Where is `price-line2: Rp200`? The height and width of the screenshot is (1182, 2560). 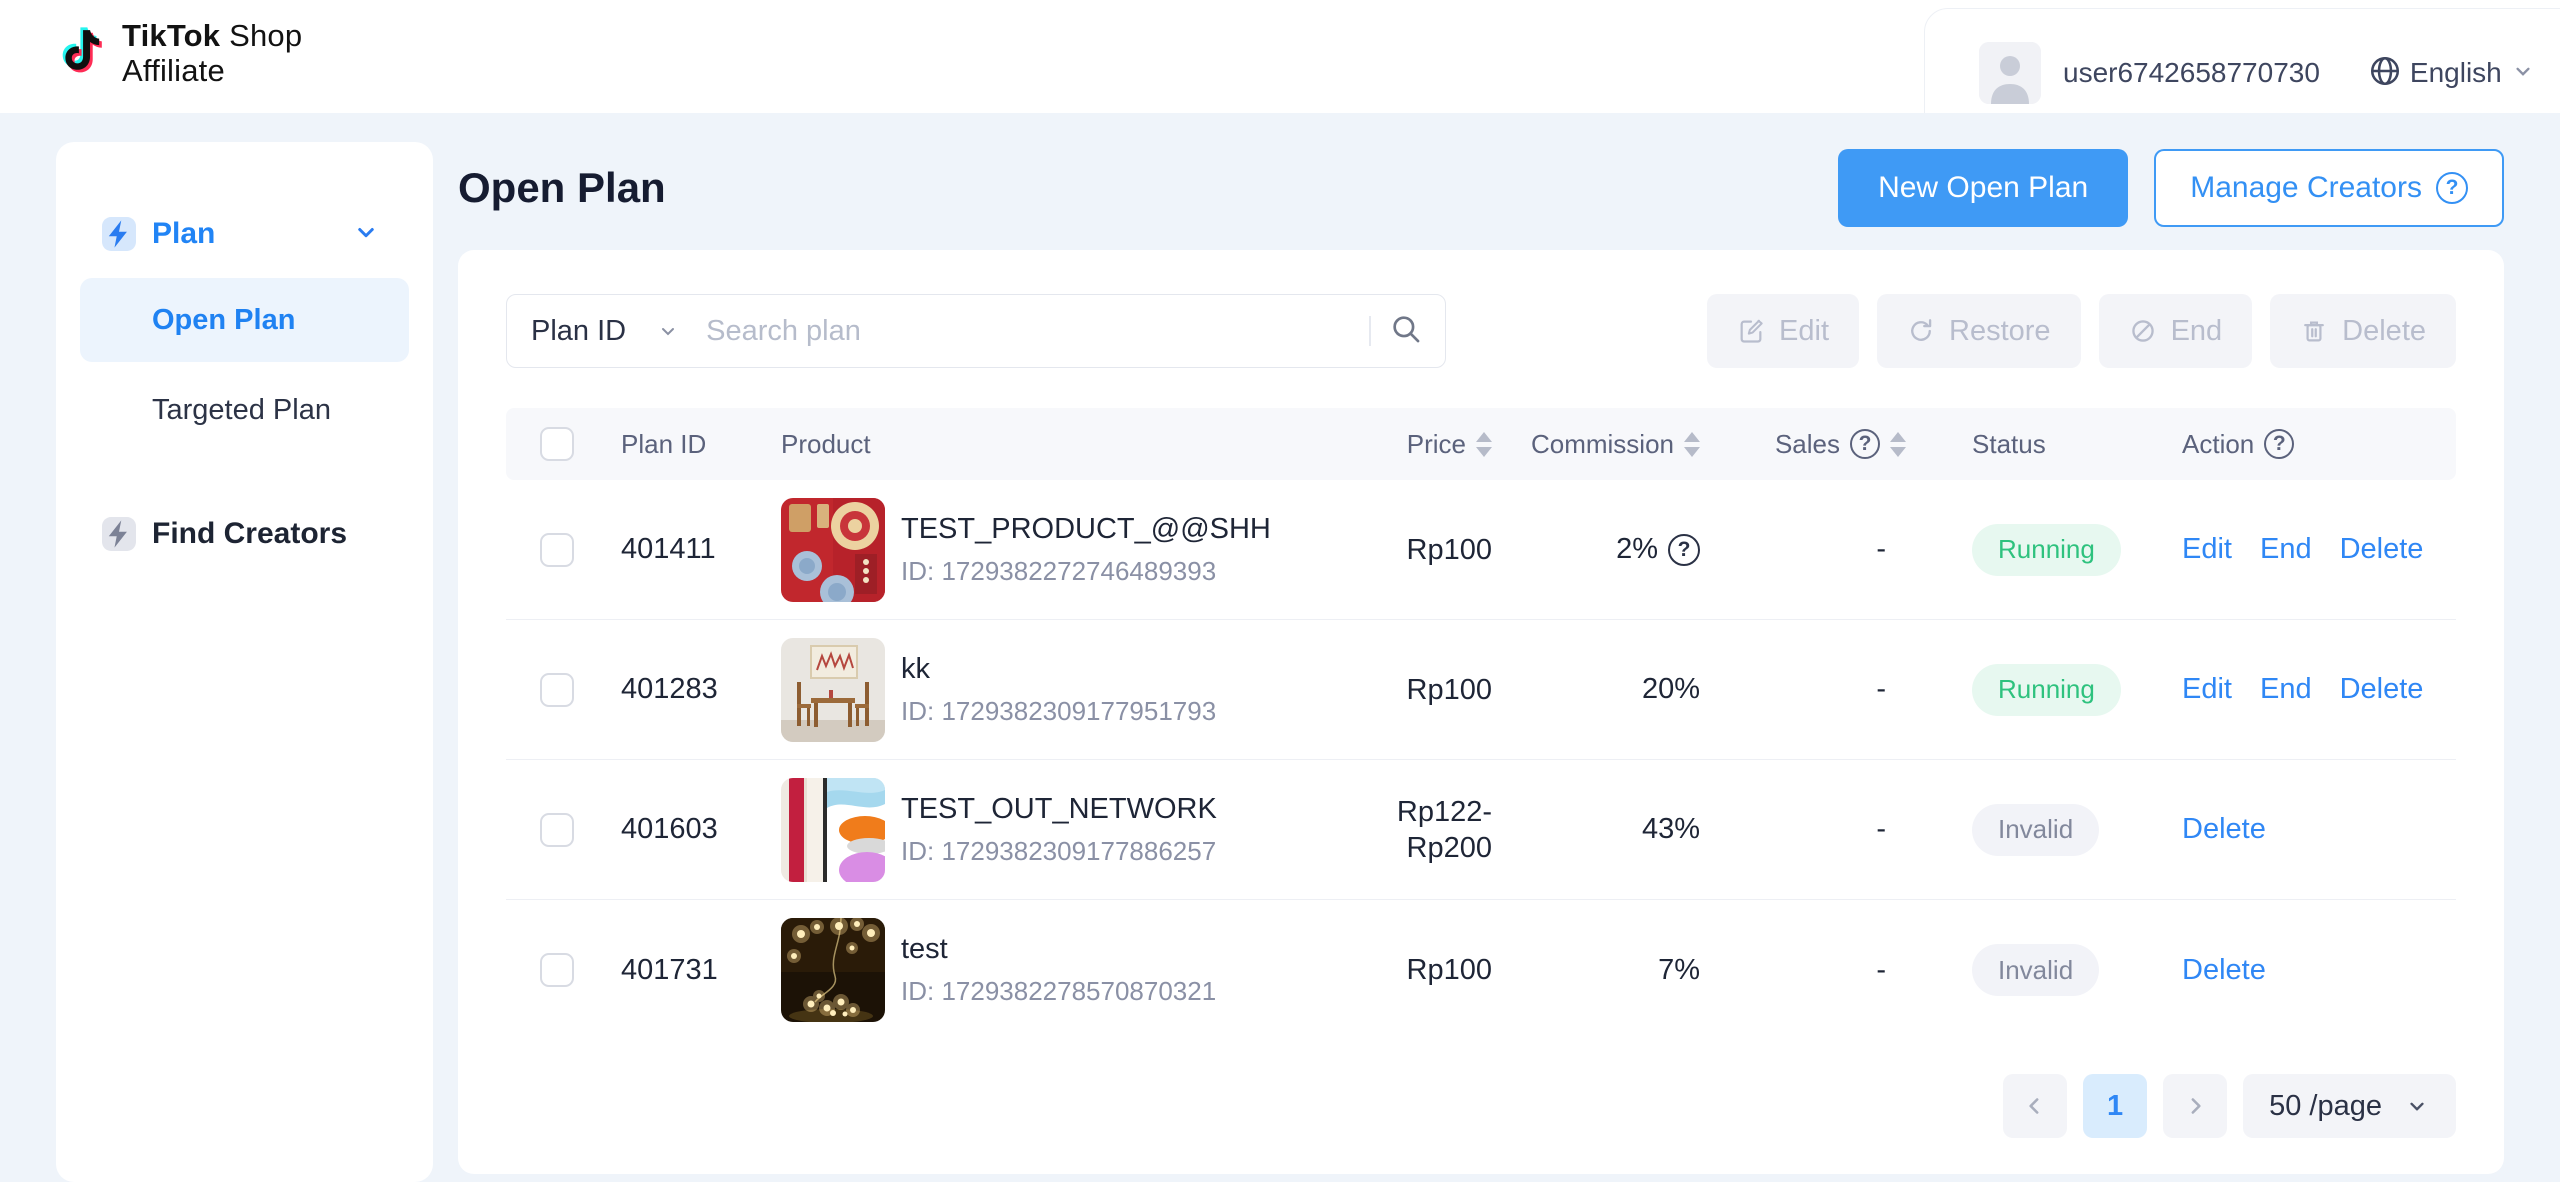
price-line2: Rp200 is located at coordinates (1449, 847).